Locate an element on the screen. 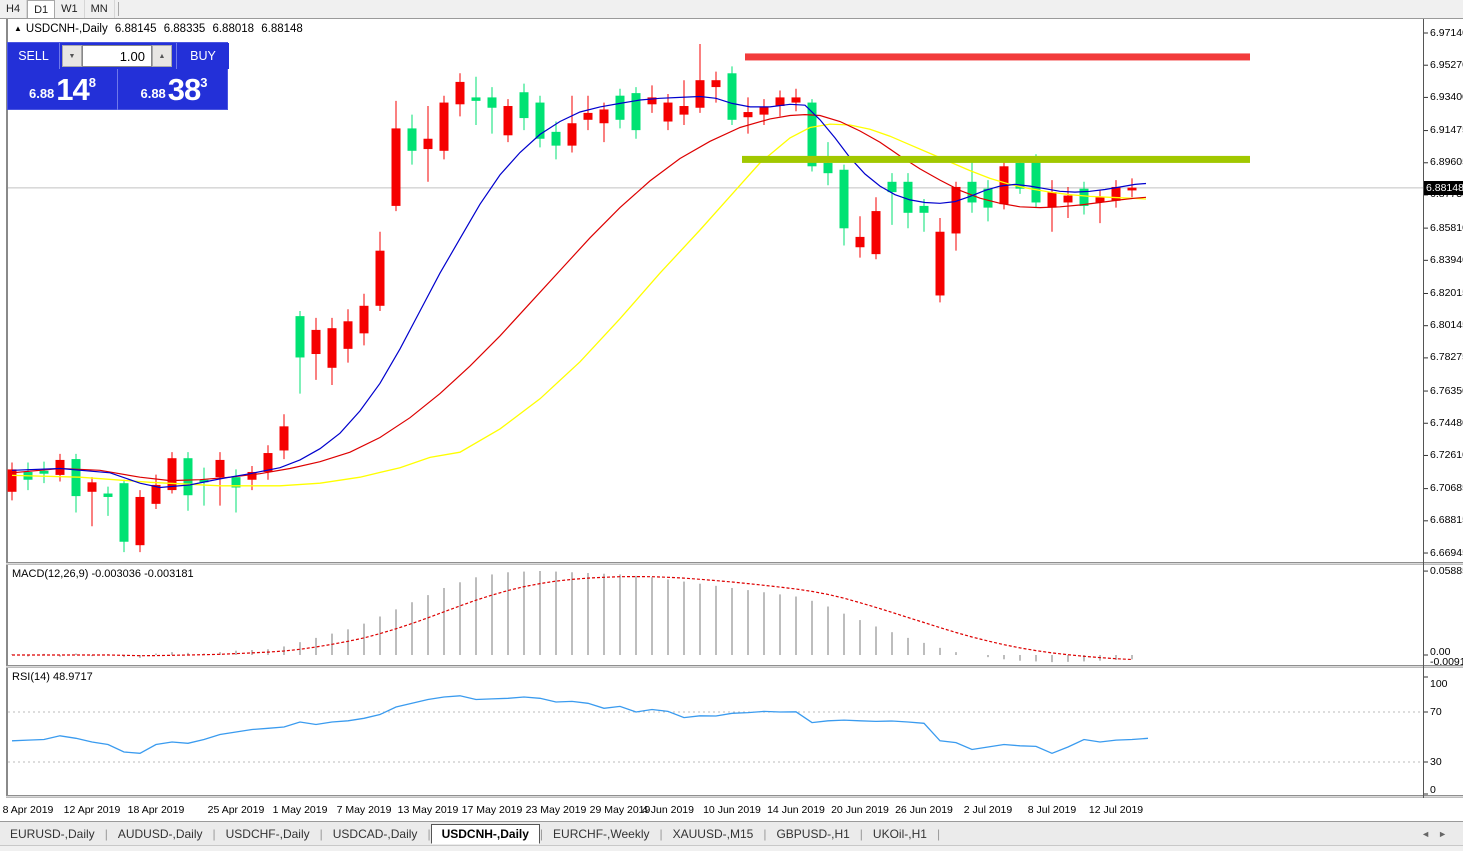  macd-panel-splitter is located at coordinates (734, 563).